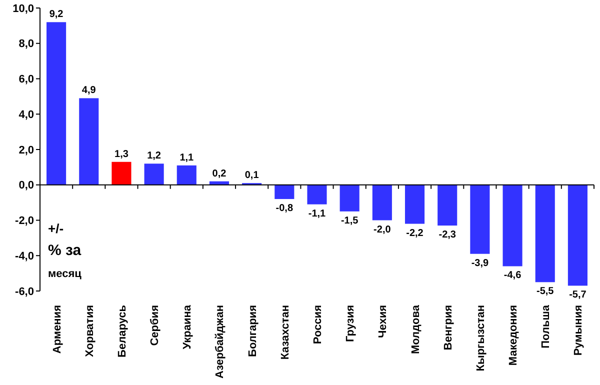 This screenshot has width=600, height=385. Describe the element at coordinates (252, 331) in the screenshot. I see `x-tick-label: Болгария` at that location.